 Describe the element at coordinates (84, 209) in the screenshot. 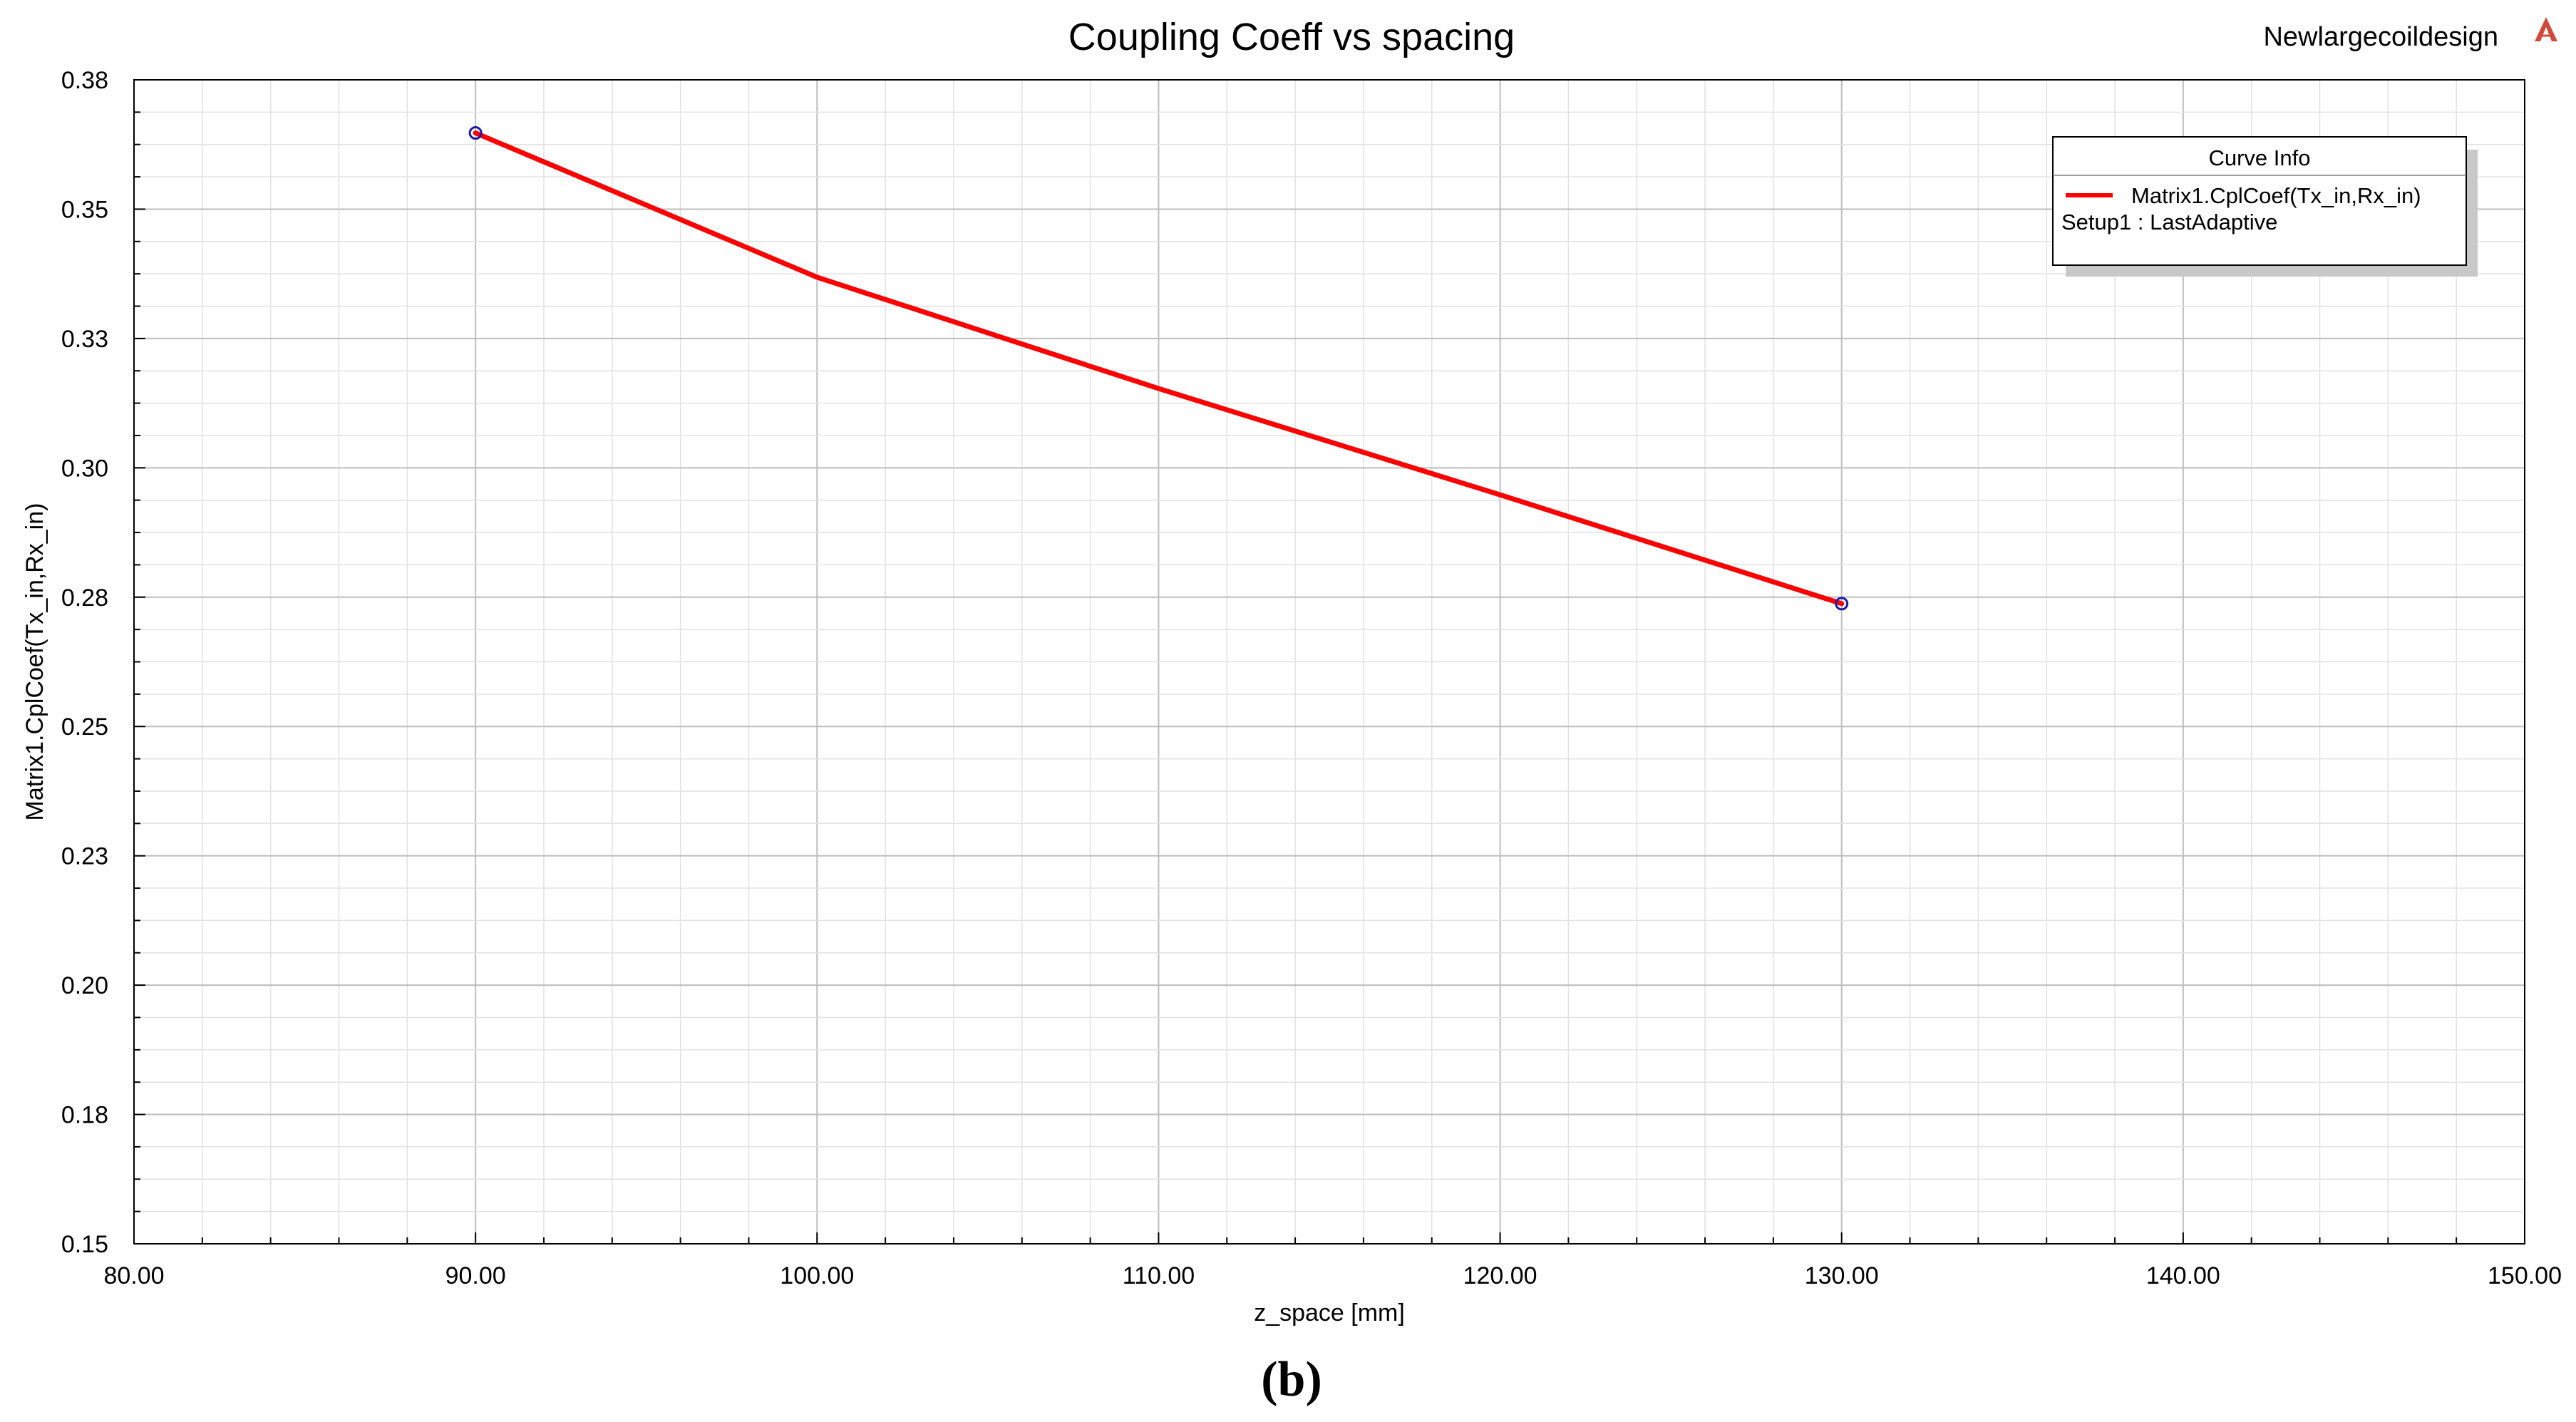

I see `y-tick-label: 0.35` at that location.